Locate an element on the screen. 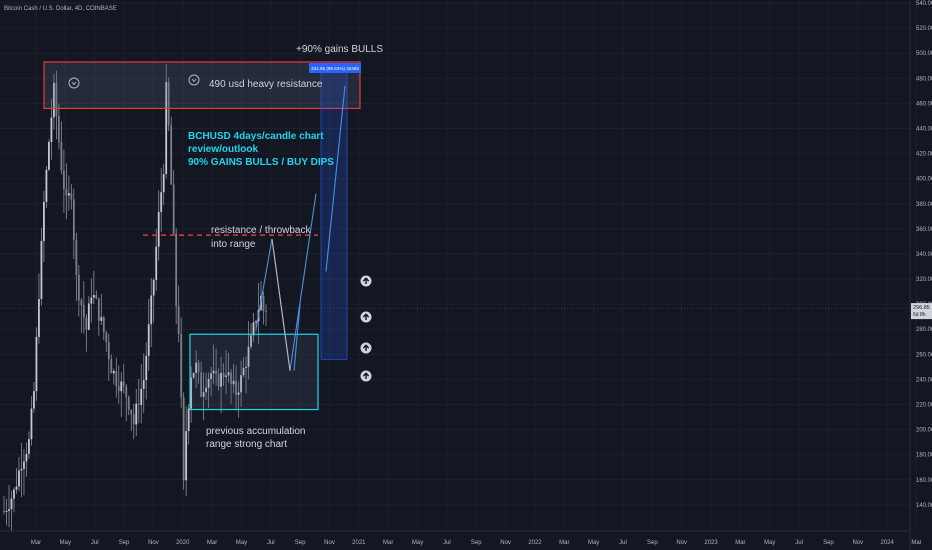 This screenshot has width=932, height=550. accumulation-zone is located at coordinates (254, 372).